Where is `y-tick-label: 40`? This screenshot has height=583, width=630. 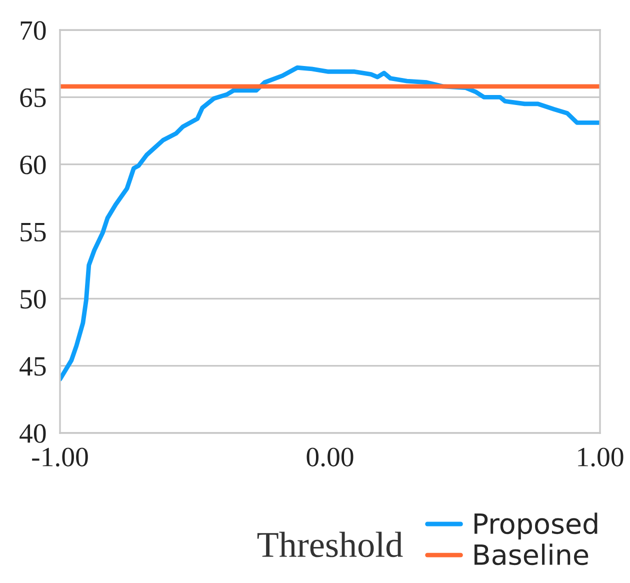 y-tick-label: 40 is located at coordinates (33, 433).